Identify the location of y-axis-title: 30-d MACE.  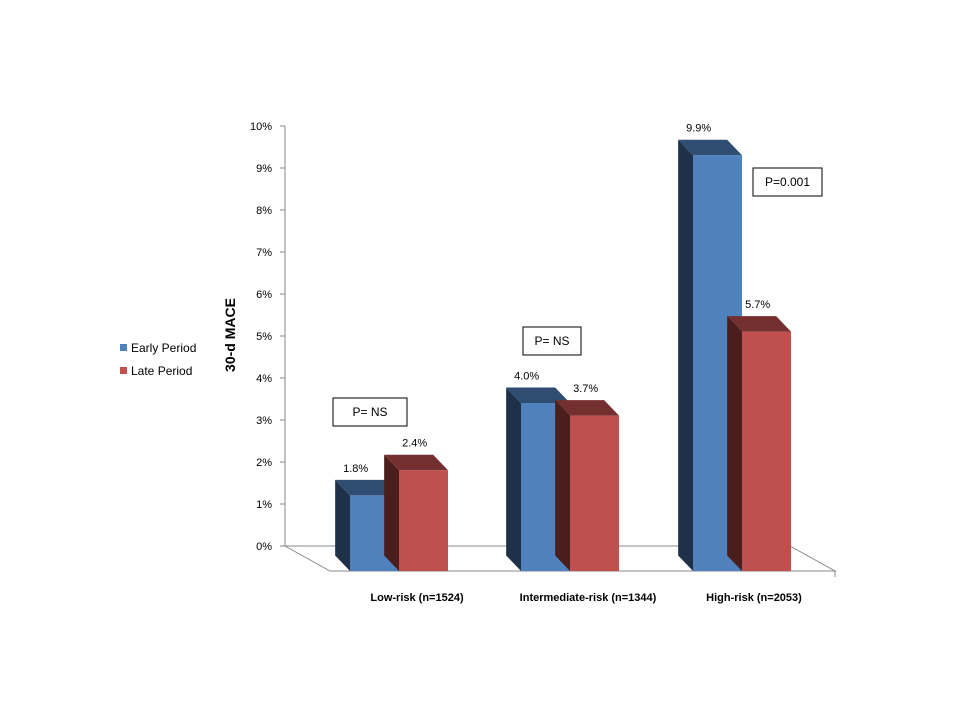
(230, 335).